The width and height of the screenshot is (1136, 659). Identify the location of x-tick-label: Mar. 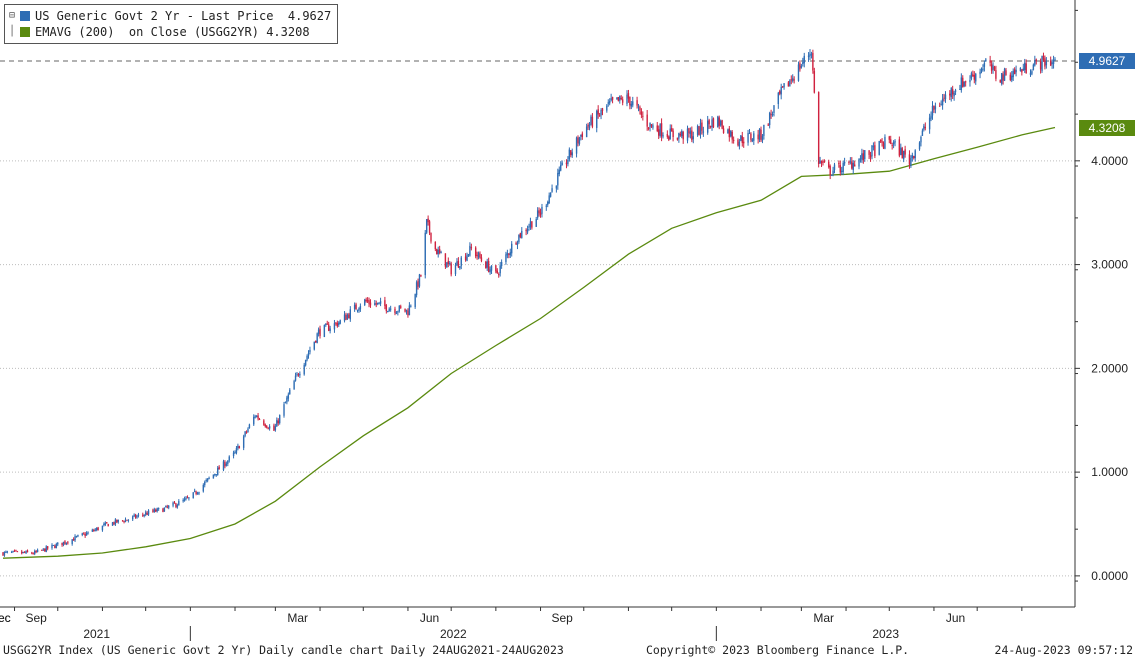
(823, 618).